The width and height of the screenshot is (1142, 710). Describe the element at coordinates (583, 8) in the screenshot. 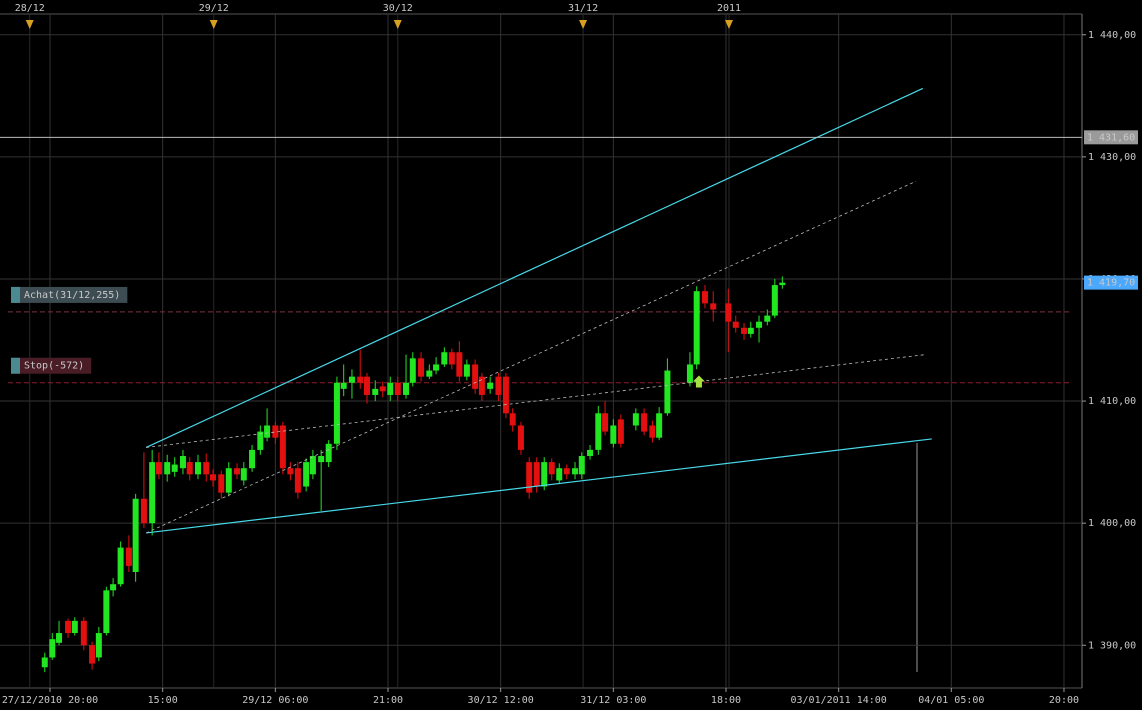

I see `top-tick-label: 31/12` at that location.